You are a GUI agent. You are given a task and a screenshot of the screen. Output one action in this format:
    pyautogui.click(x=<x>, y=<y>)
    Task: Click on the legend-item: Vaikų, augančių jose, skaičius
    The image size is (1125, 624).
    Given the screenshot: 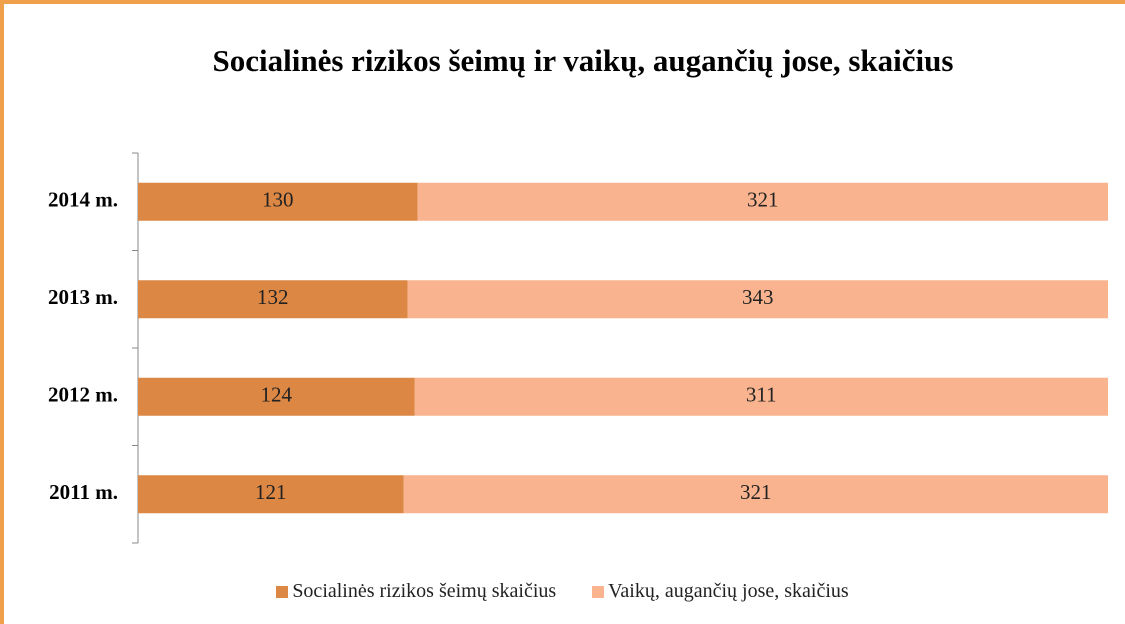 What is the action you would take?
    pyautogui.click(x=720, y=591)
    